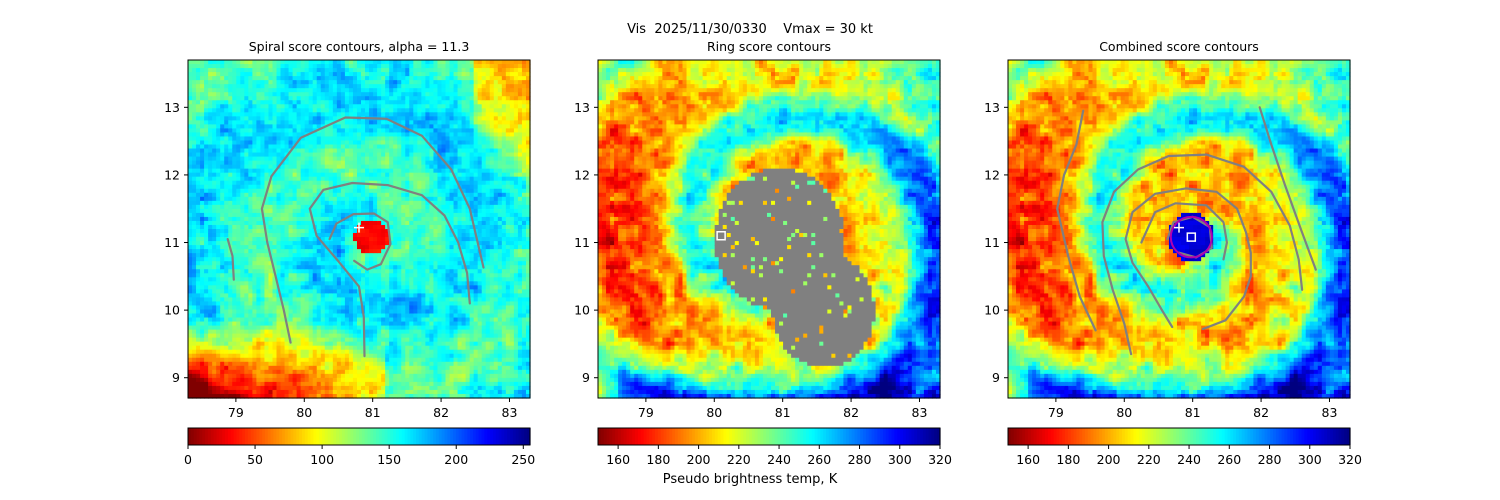  What do you see at coordinates (1149, 459) in the screenshot?
I see `colorbar-tick-label-3-220: 220` at bounding box center [1149, 459].